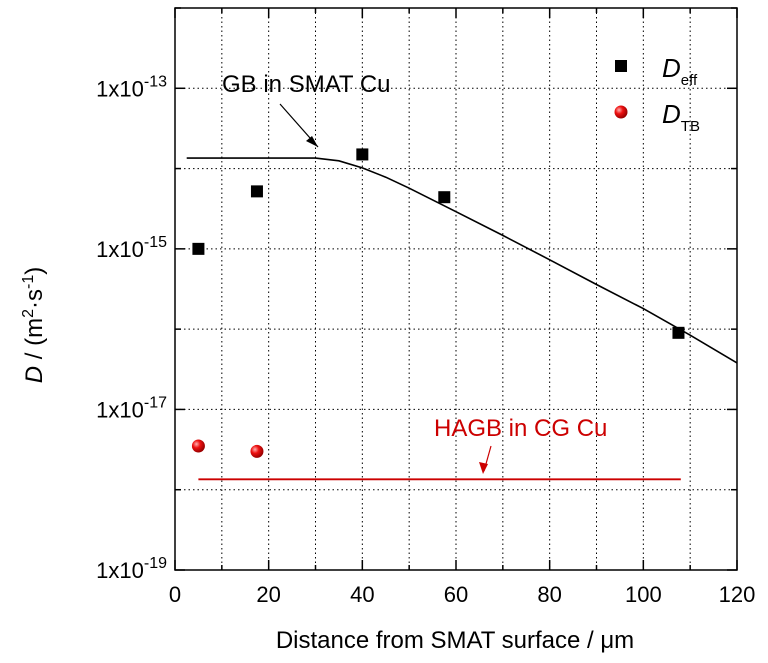 This screenshot has width=768, height=663. What do you see at coordinates (737, 594) in the screenshot?
I see `x-tick-label: 120` at bounding box center [737, 594].